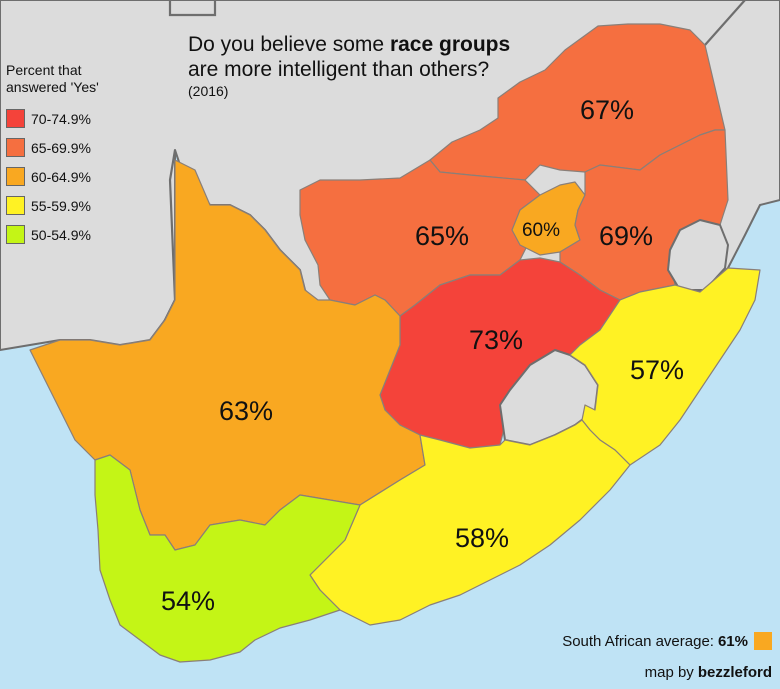  Describe the element at coordinates (669, 672) in the screenshot. I see `credit-prefix: map by` at that location.